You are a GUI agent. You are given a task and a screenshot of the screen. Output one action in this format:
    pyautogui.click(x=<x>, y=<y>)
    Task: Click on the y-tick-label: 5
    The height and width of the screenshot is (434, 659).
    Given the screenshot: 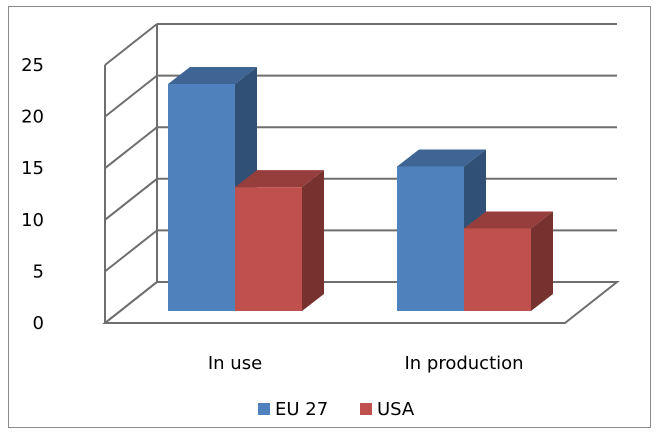 What is the action you would take?
    pyautogui.click(x=38, y=271)
    